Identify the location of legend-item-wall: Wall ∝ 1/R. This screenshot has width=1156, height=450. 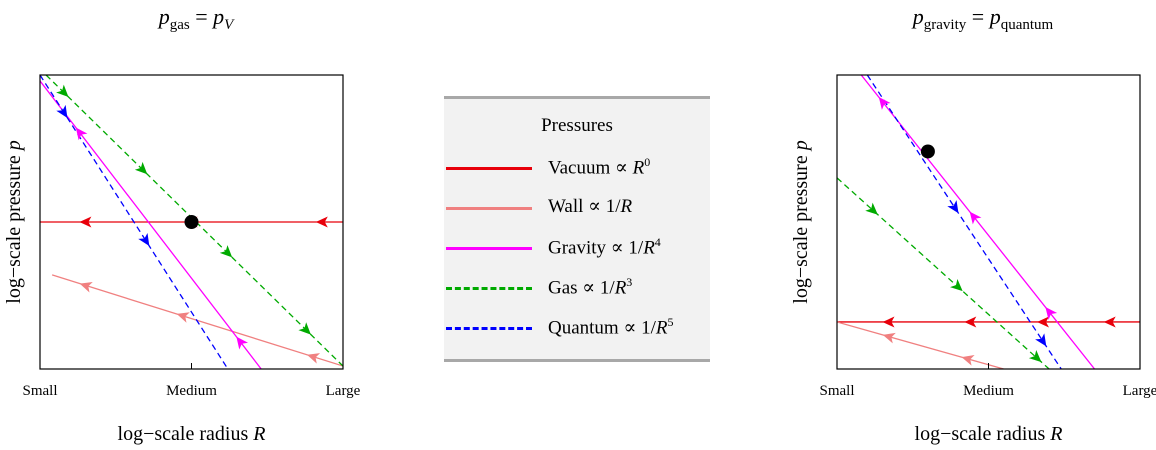
(577, 208).